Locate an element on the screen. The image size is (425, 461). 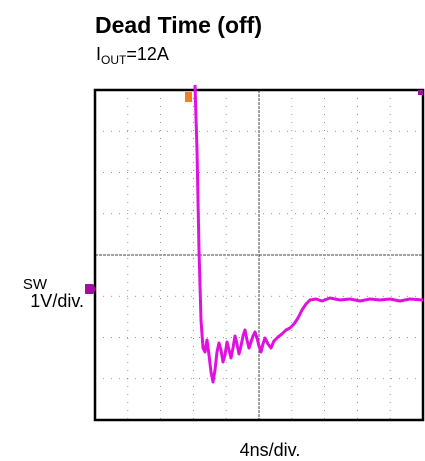
subtitle-rest: =12A is located at coordinates (147, 54).